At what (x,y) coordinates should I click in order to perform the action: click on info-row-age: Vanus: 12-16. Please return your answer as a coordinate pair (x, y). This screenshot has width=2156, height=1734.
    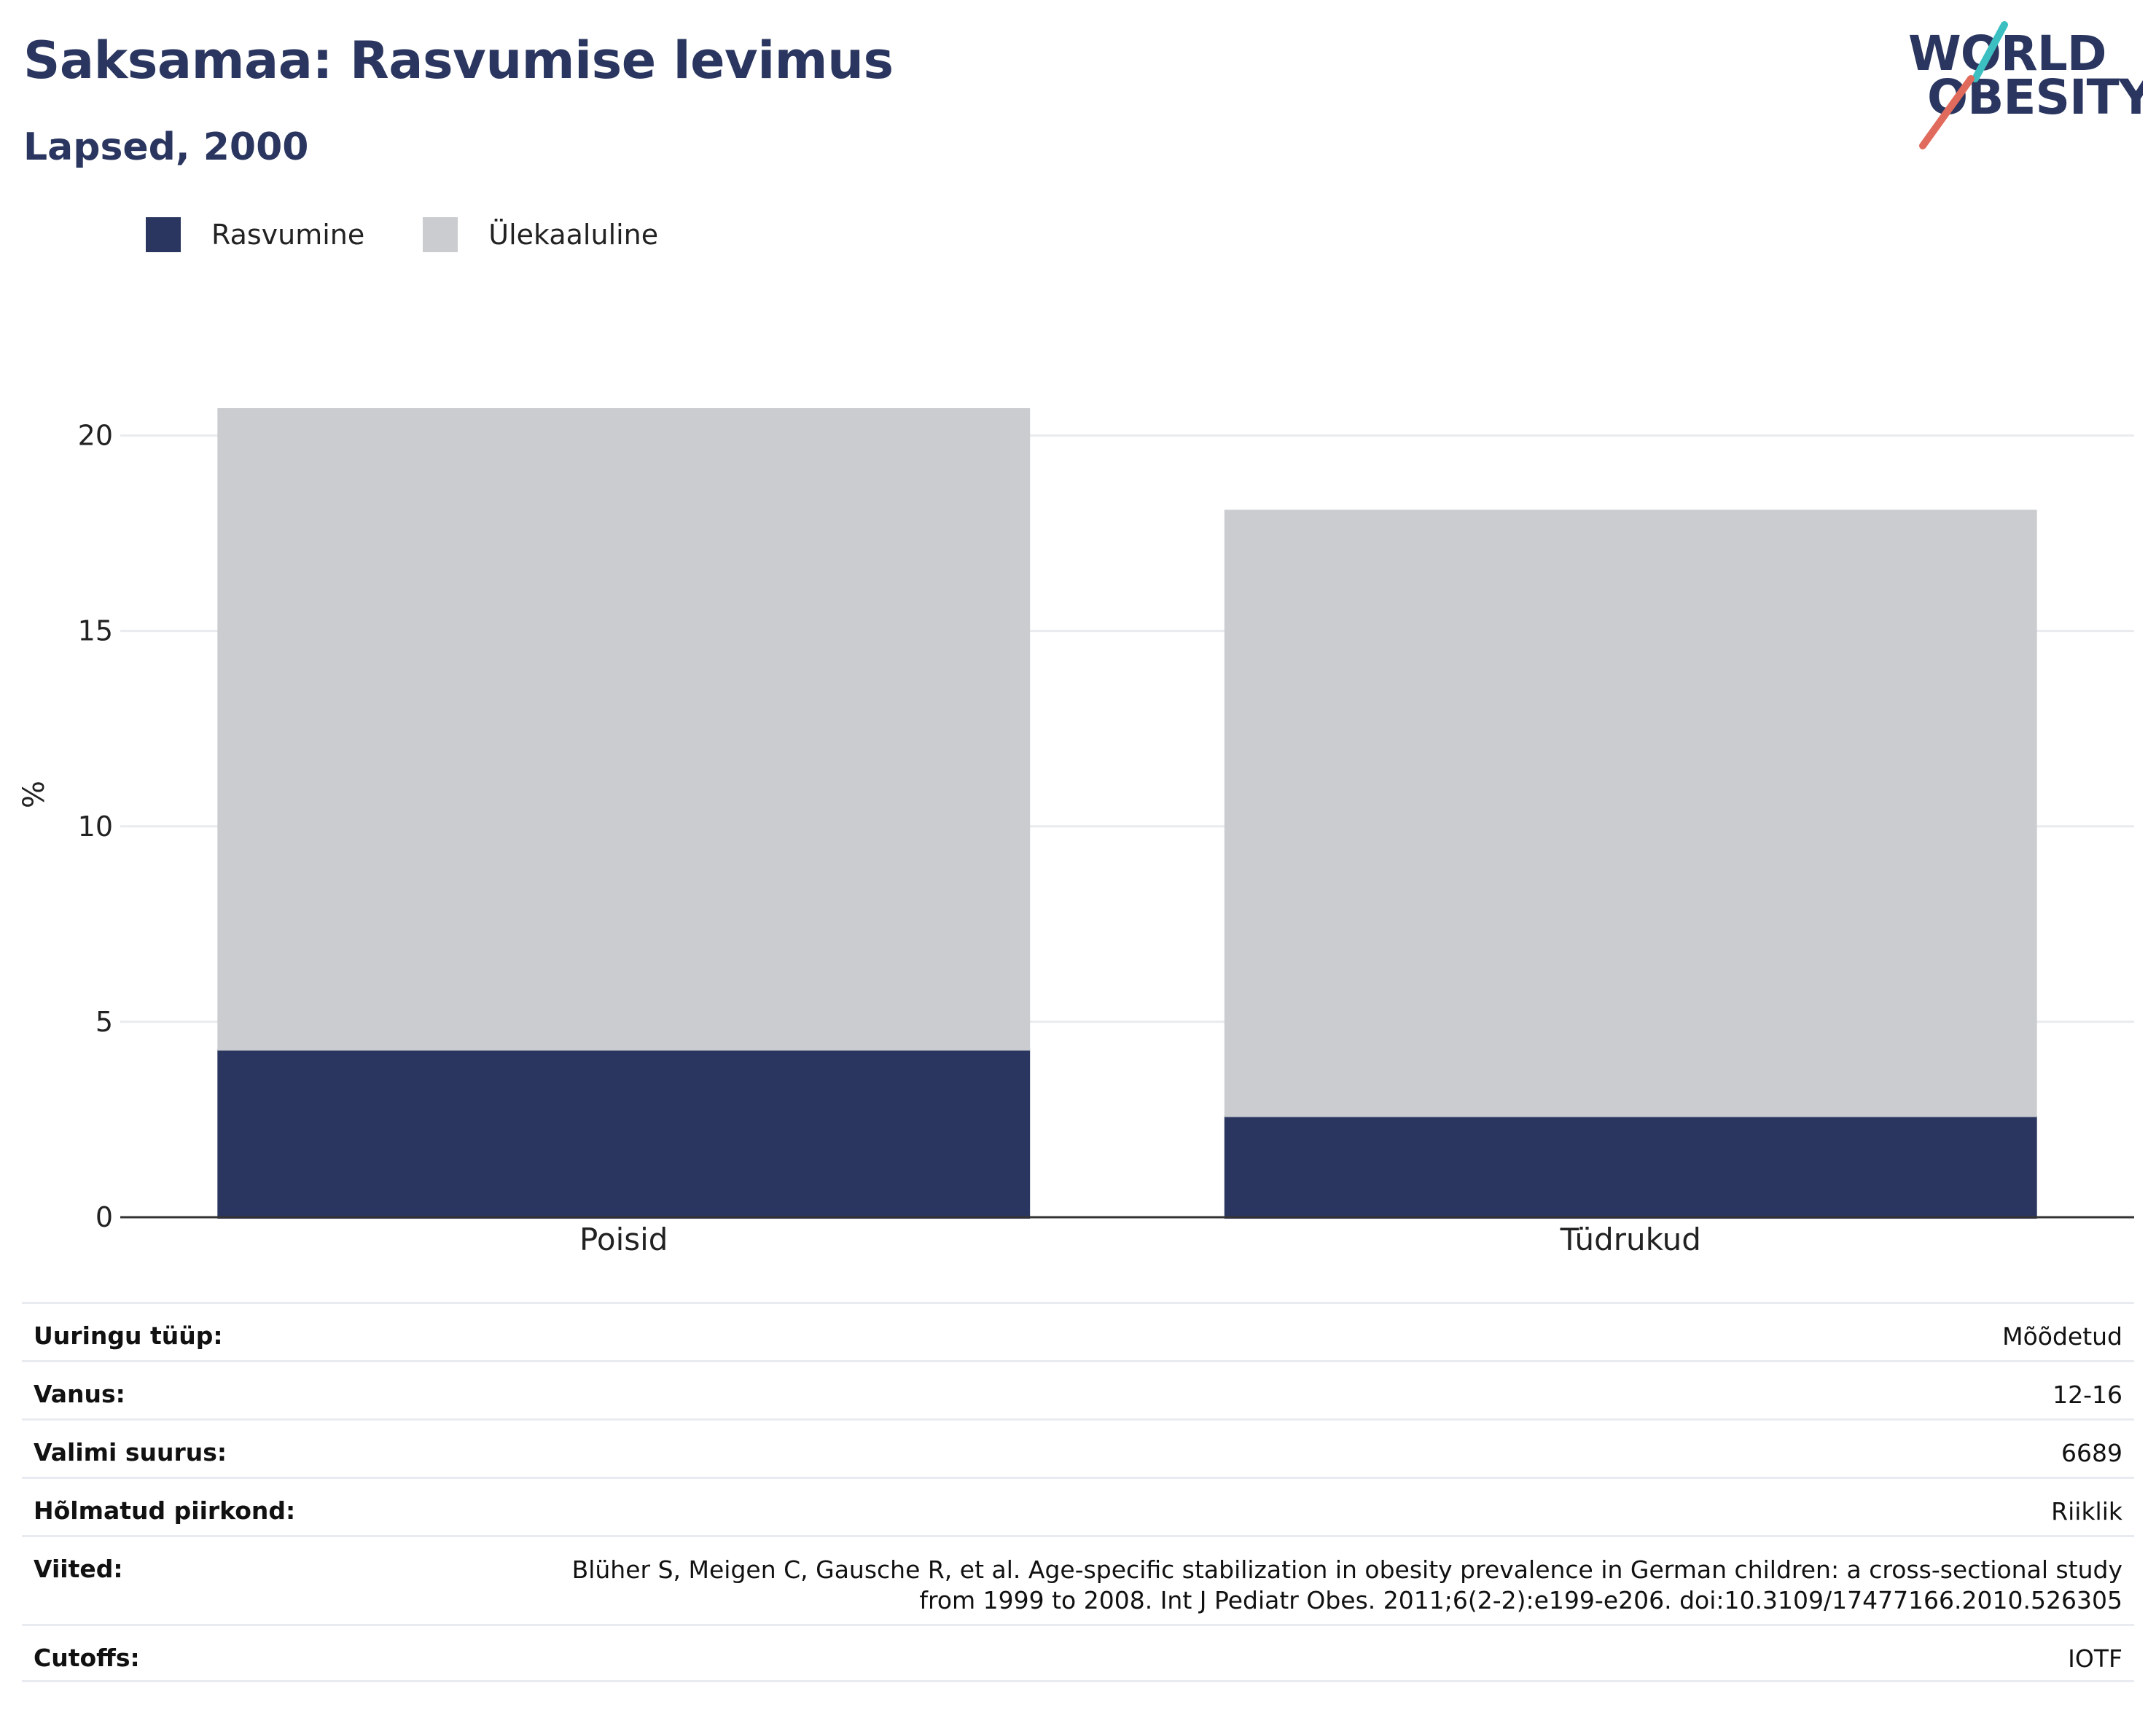
    Looking at the image, I should click on (1078, 1389).